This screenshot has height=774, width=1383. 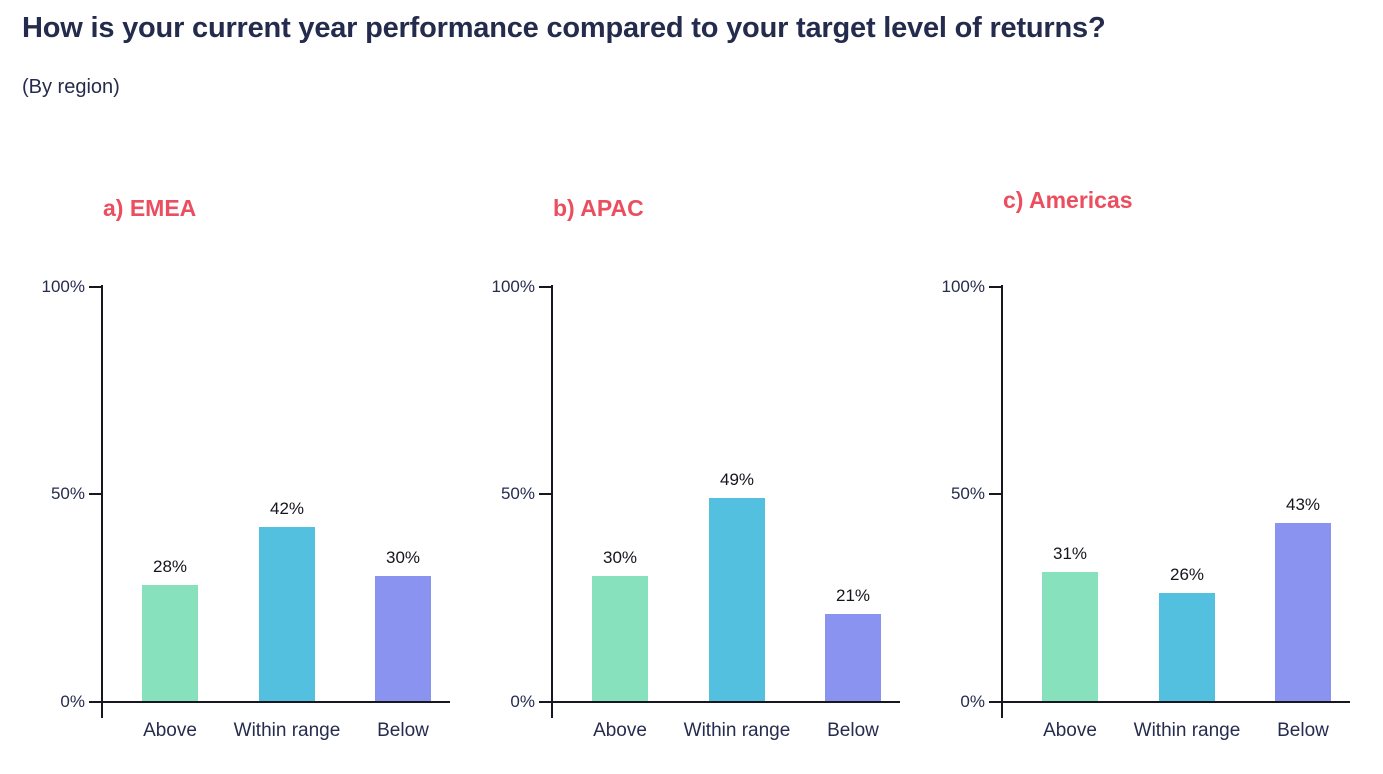 What do you see at coordinates (737, 479) in the screenshot?
I see `bar-value-label: 49%` at bounding box center [737, 479].